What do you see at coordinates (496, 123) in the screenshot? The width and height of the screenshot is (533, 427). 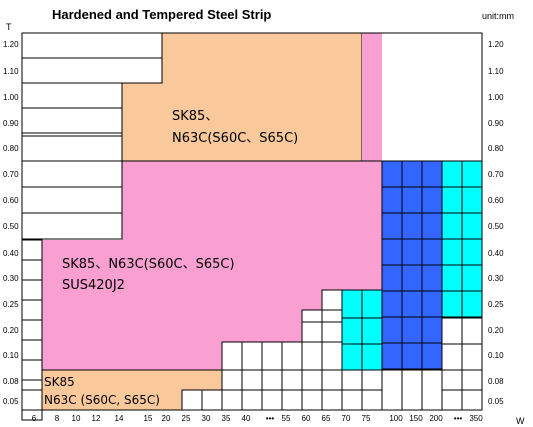 I see `y-tick-label-right: 0.90` at bounding box center [496, 123].